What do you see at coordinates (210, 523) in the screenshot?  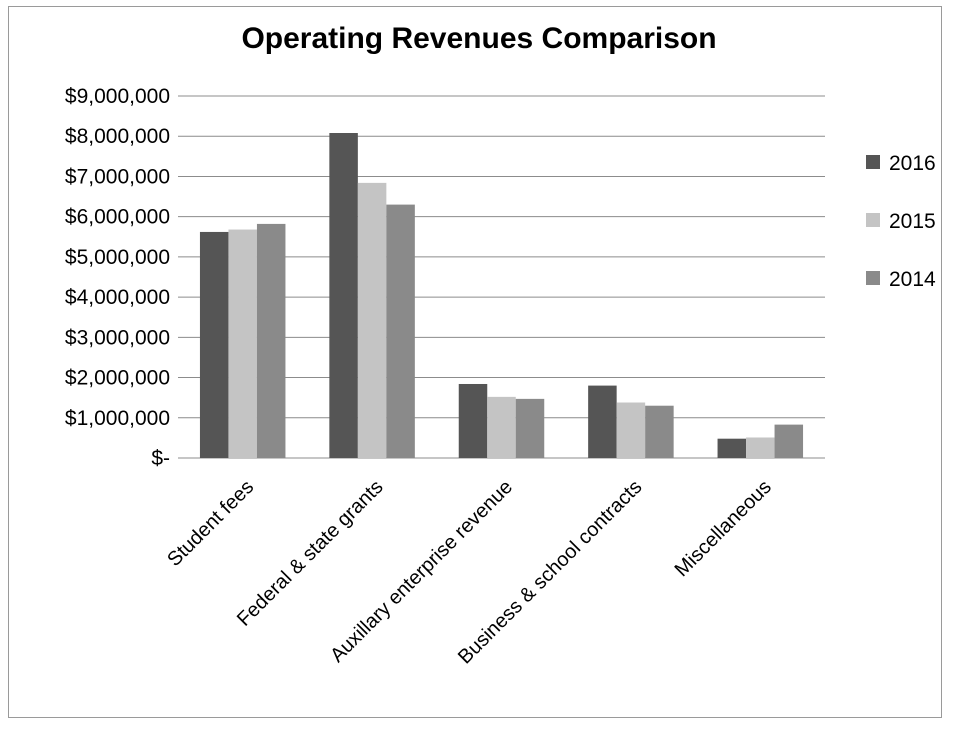 I see `x-tick-label: Student fees` at bounding box center [210, 523].